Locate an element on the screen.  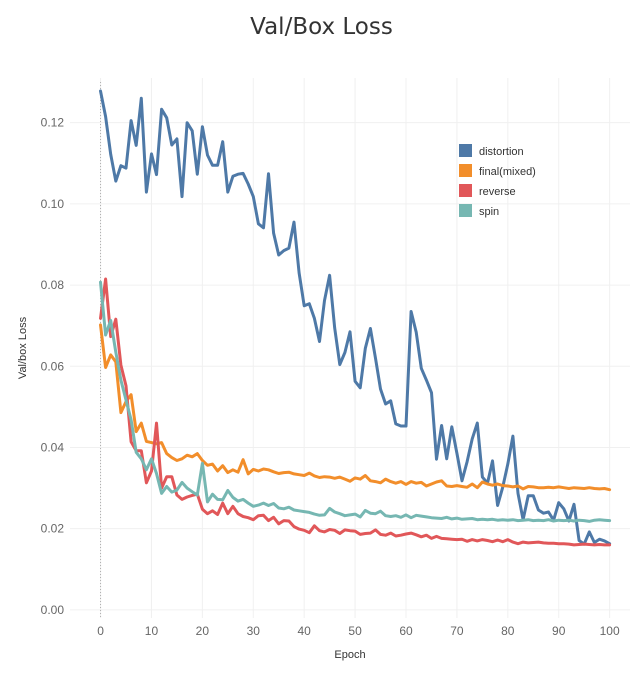
x-tick-label: 20 is located at coordinates (203, 631).